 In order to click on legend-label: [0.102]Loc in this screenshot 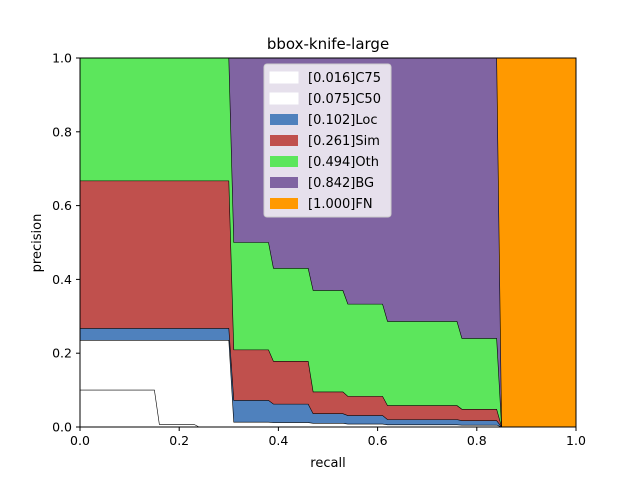, I will do `click(342, 120)`.